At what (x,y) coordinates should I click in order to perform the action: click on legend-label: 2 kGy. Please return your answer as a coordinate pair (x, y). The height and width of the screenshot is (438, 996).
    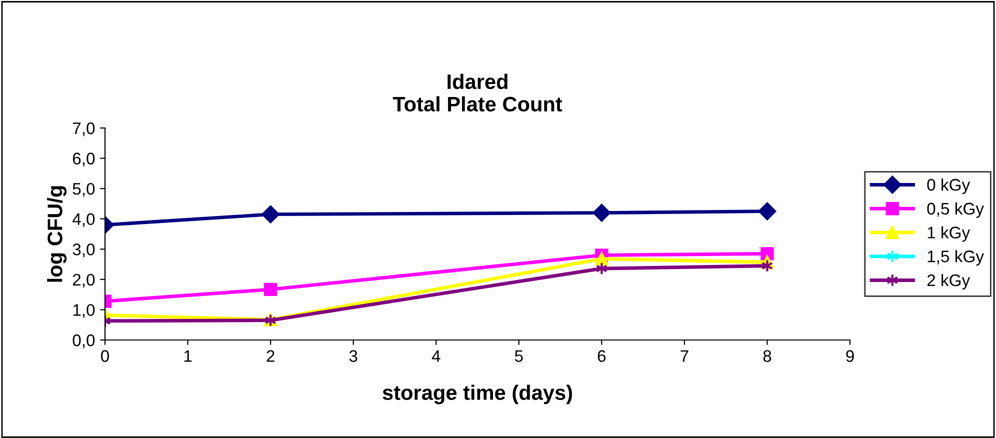
    Looking at the image, I should click on (948, 282).